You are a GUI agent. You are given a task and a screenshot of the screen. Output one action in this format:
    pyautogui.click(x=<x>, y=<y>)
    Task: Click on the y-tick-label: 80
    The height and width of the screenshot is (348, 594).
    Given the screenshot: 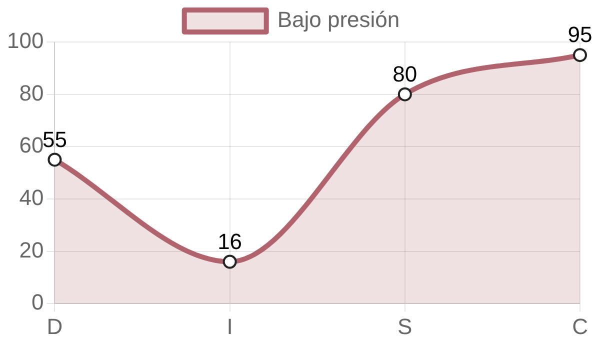 What is the action you would take?
    pyautogui.click(x=31, y=93)
    